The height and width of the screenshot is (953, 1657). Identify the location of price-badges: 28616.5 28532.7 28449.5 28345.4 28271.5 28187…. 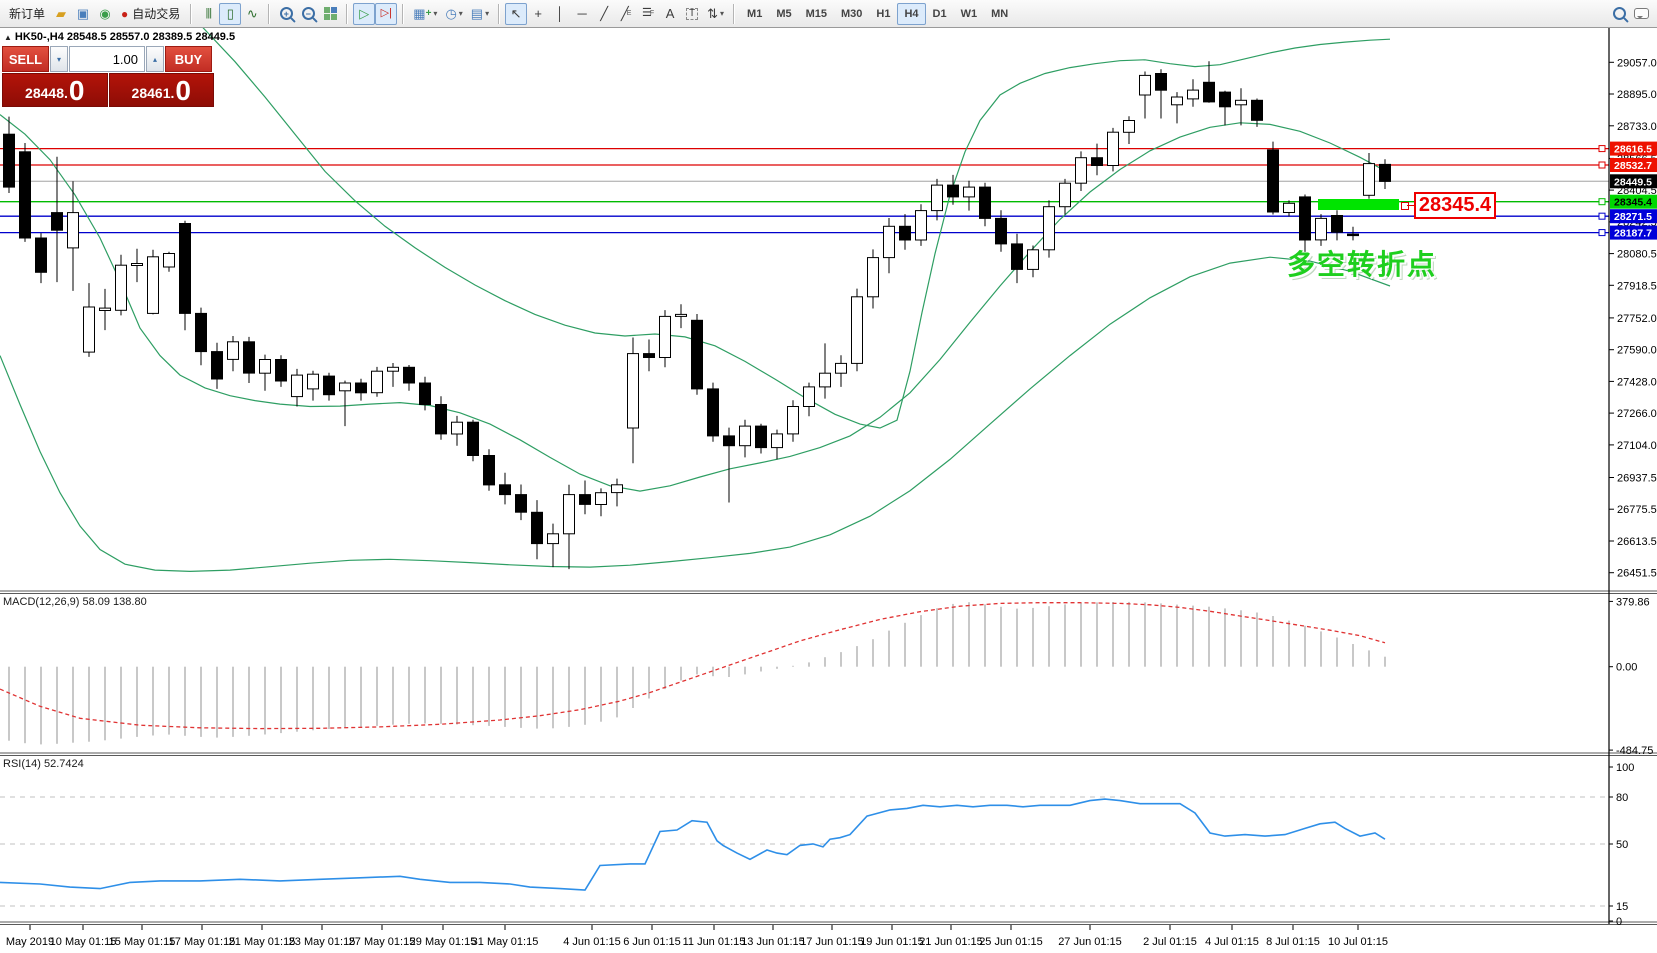
(1633, 190).